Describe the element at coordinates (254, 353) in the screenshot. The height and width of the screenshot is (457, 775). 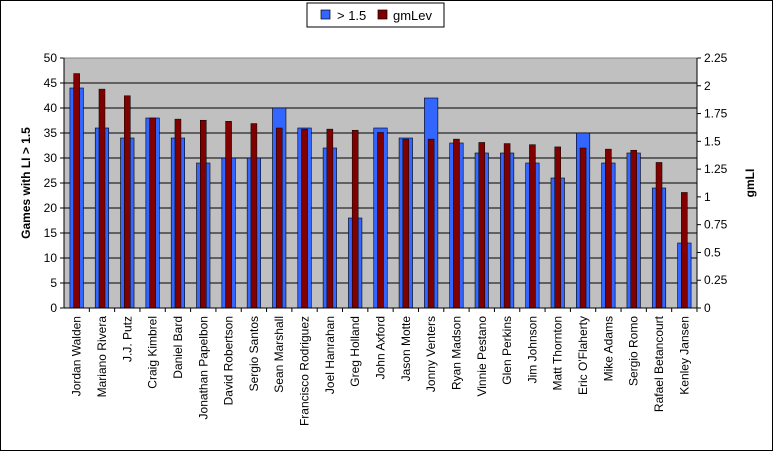
I see `x-tick-label: Sergio Santos` at that location.